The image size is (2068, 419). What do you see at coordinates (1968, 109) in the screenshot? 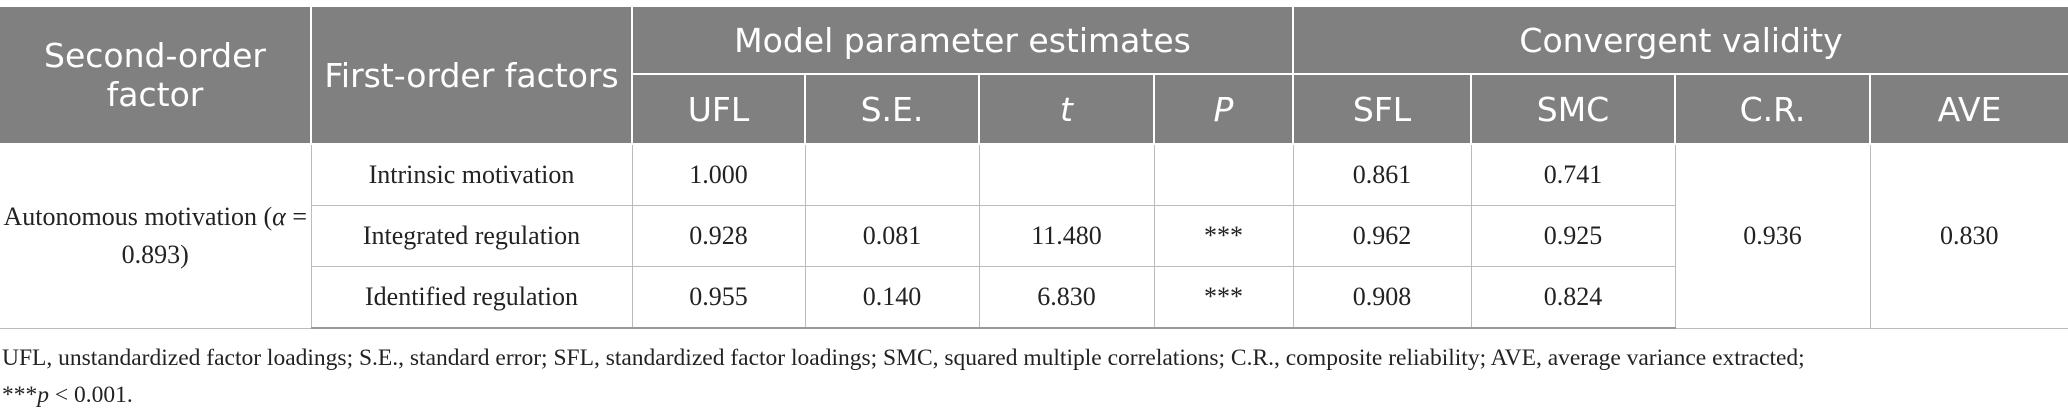
I see `header-cell: AVE` at bounding box center [1968, 109].